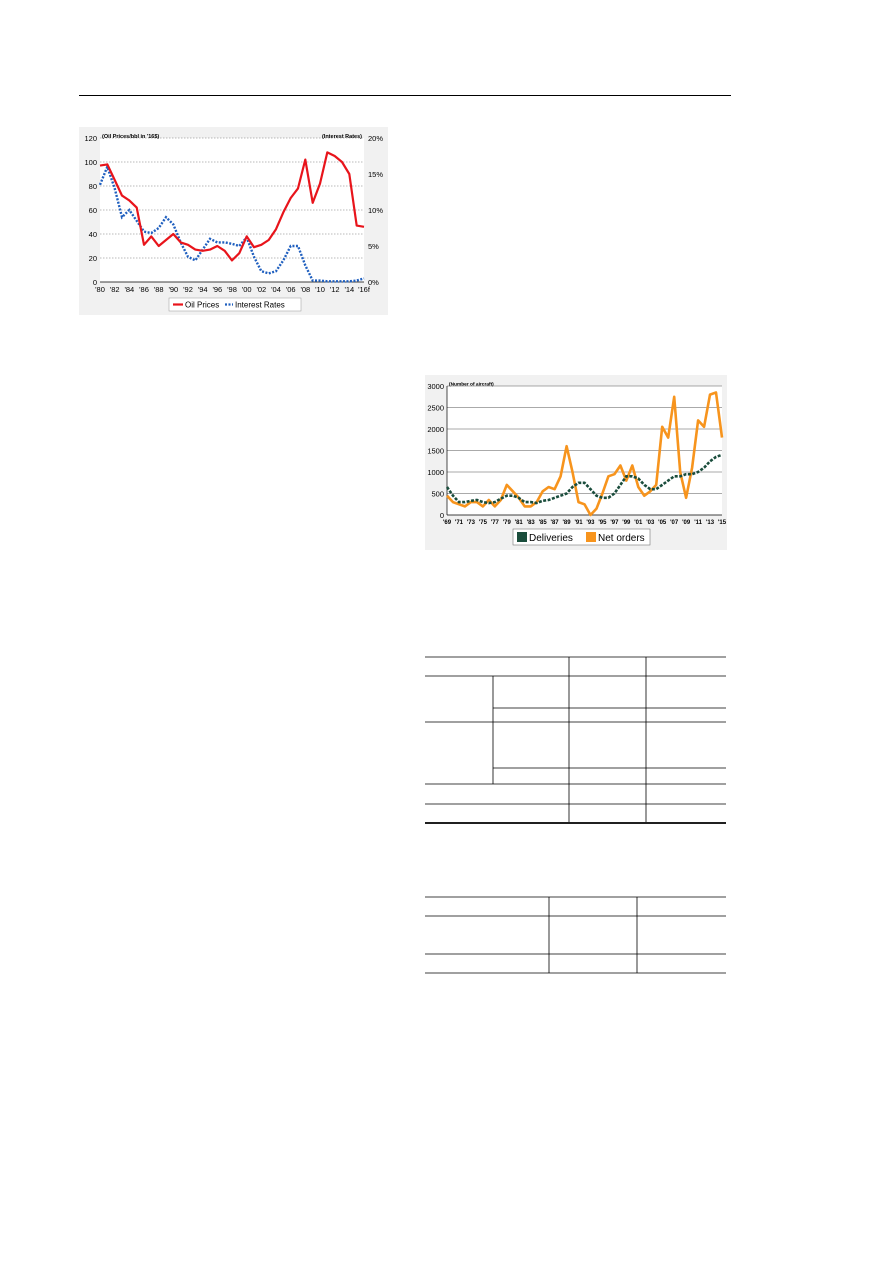 This screenshot has height=1262, width=893. Describe the element at coordinates (115, 289) in the screenshot. I see `x-tick-label: '82` at that location.